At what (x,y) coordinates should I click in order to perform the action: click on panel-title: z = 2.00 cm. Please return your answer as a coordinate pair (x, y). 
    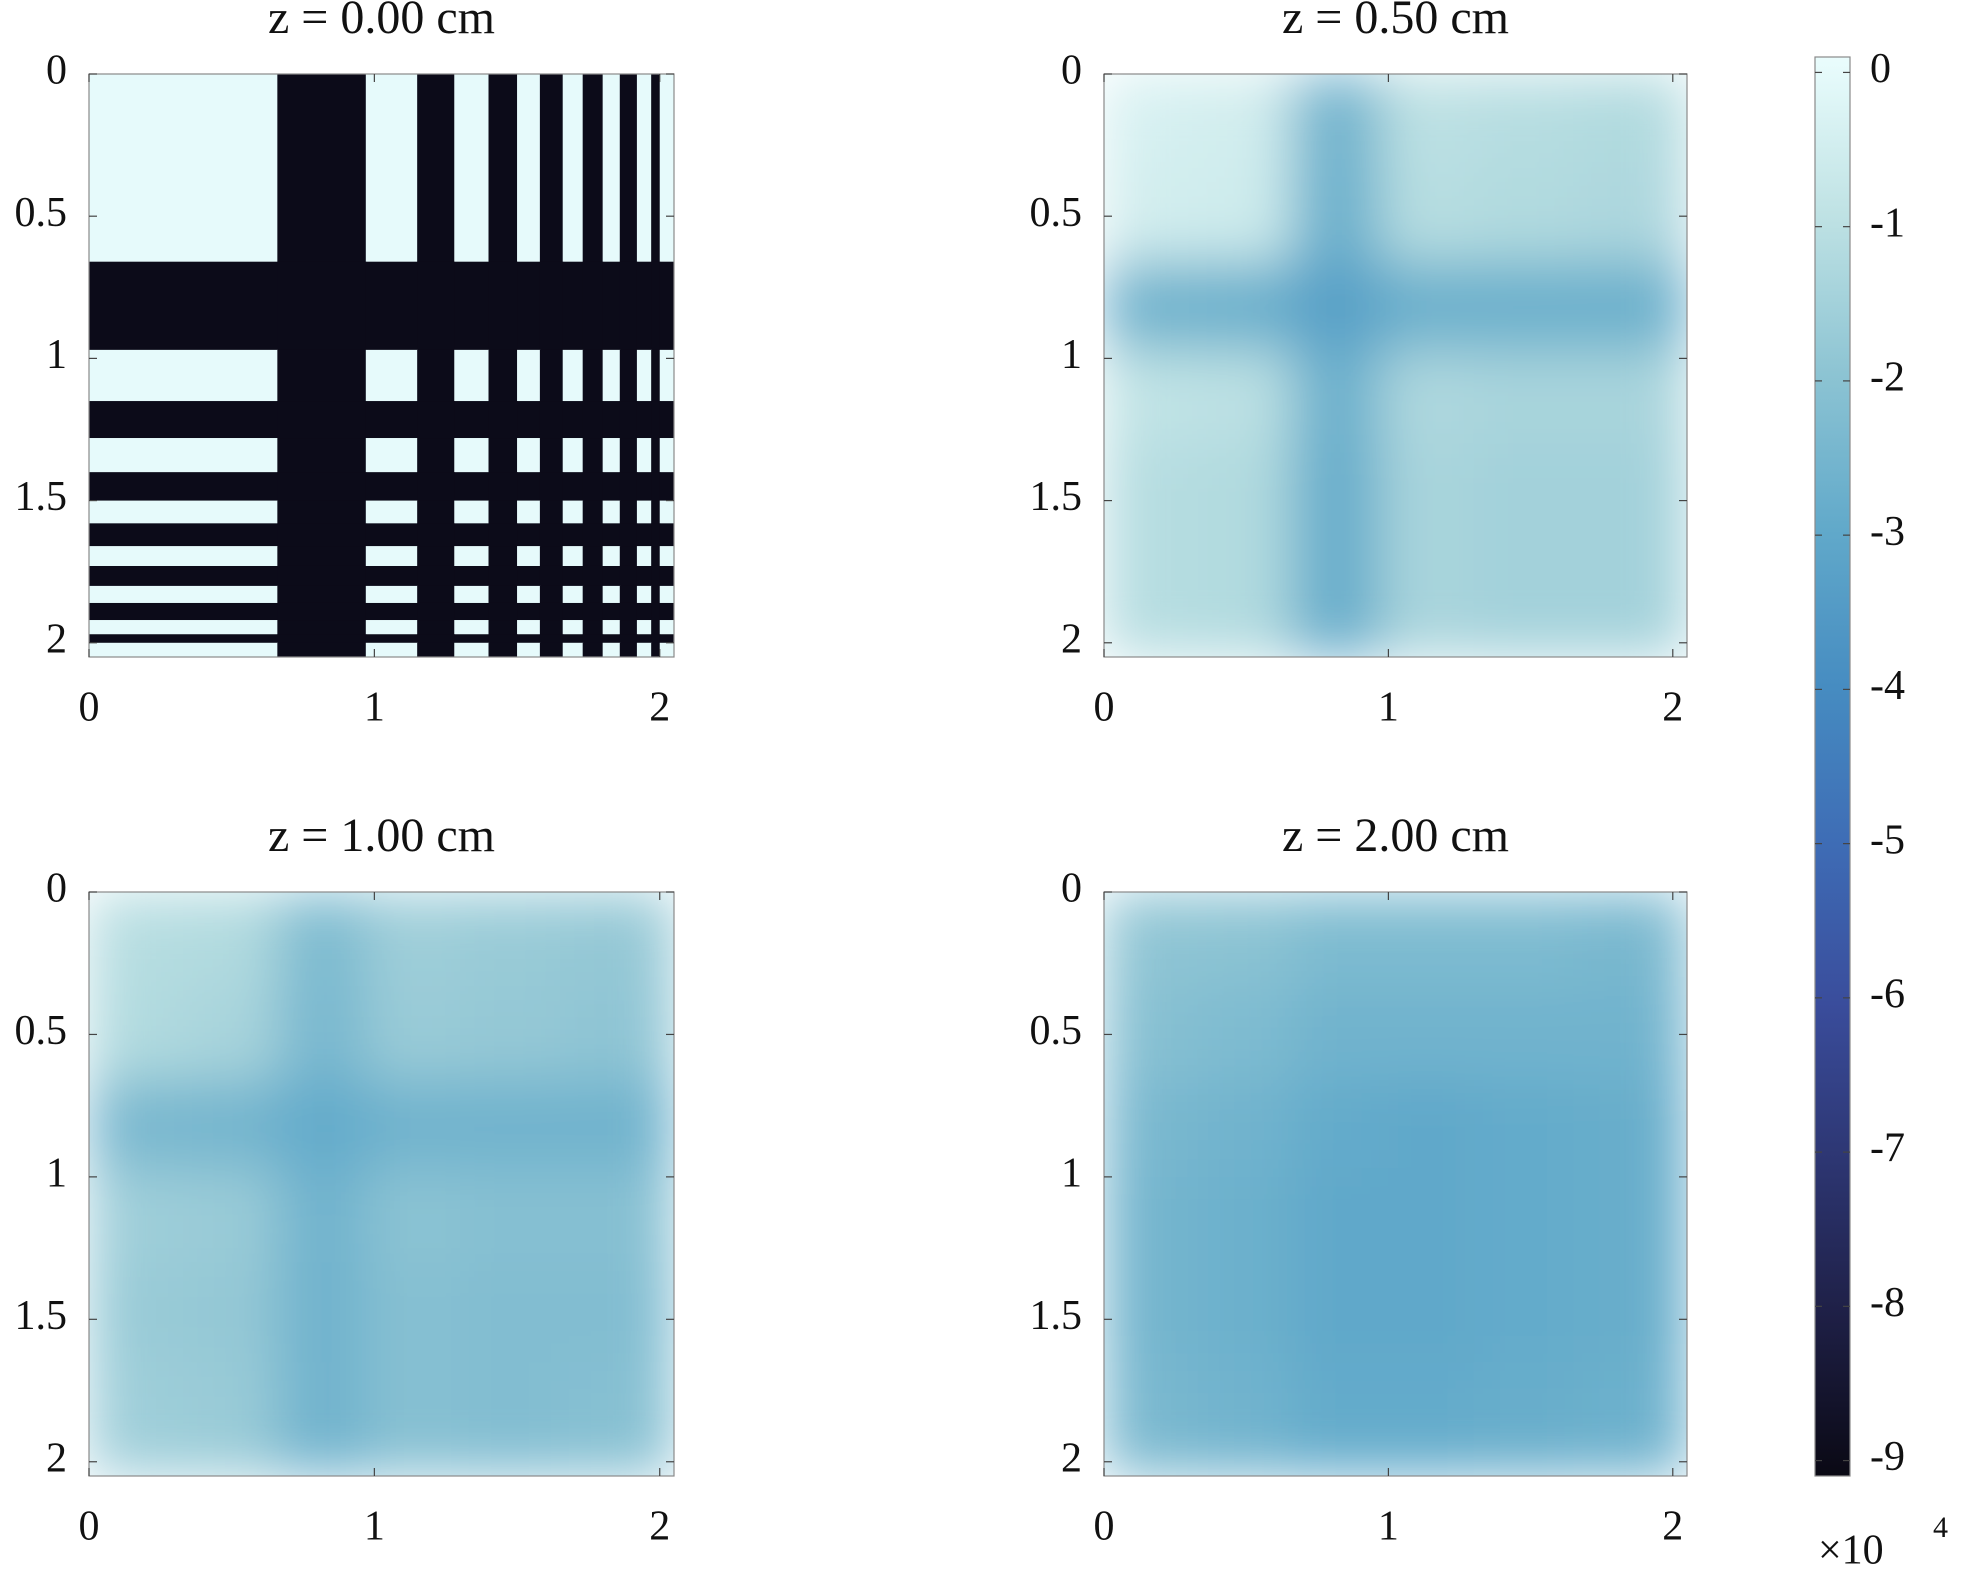
    Looking at the image, I should click on (1395, 835).